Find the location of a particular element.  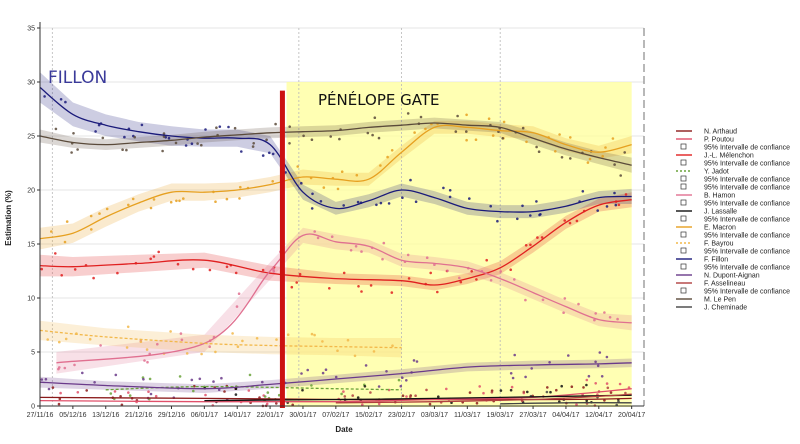

x-tick-label: 12/04/17 is located at coordinates (598, 415).